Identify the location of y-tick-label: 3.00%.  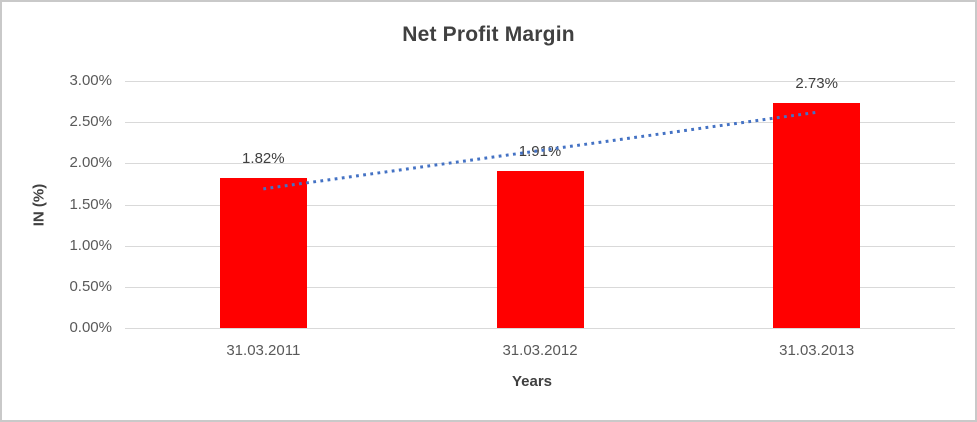
(90, 80).